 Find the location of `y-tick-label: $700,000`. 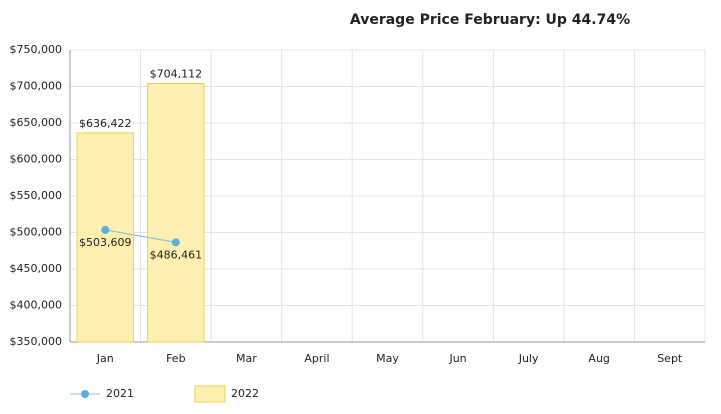

y-tick-label: $700,000 is located at coordinates (36, 86).